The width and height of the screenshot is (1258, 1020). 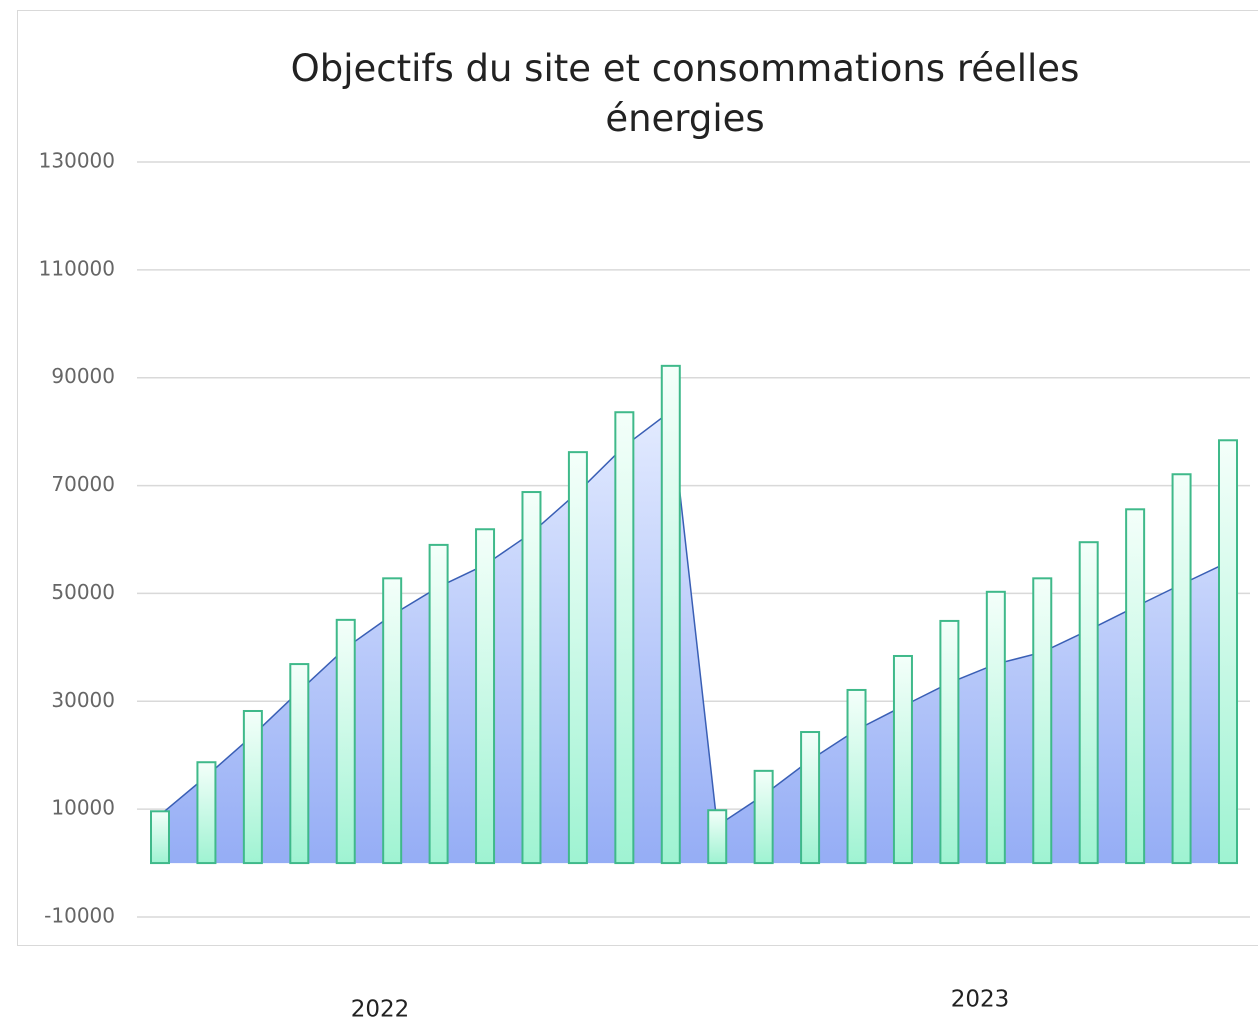 What do you see at coordinates (79, 916) in the screenshot?
I see `y-tick-label: -10000` at bounding box center [79, 916].